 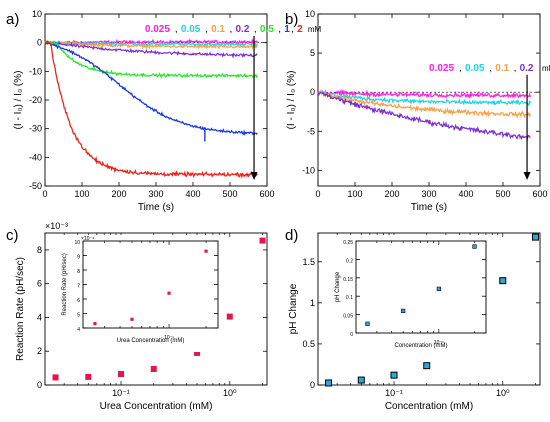 I want to click on panel-d-x-tick-label: 10⁻¹, so click(x=394, y=393).